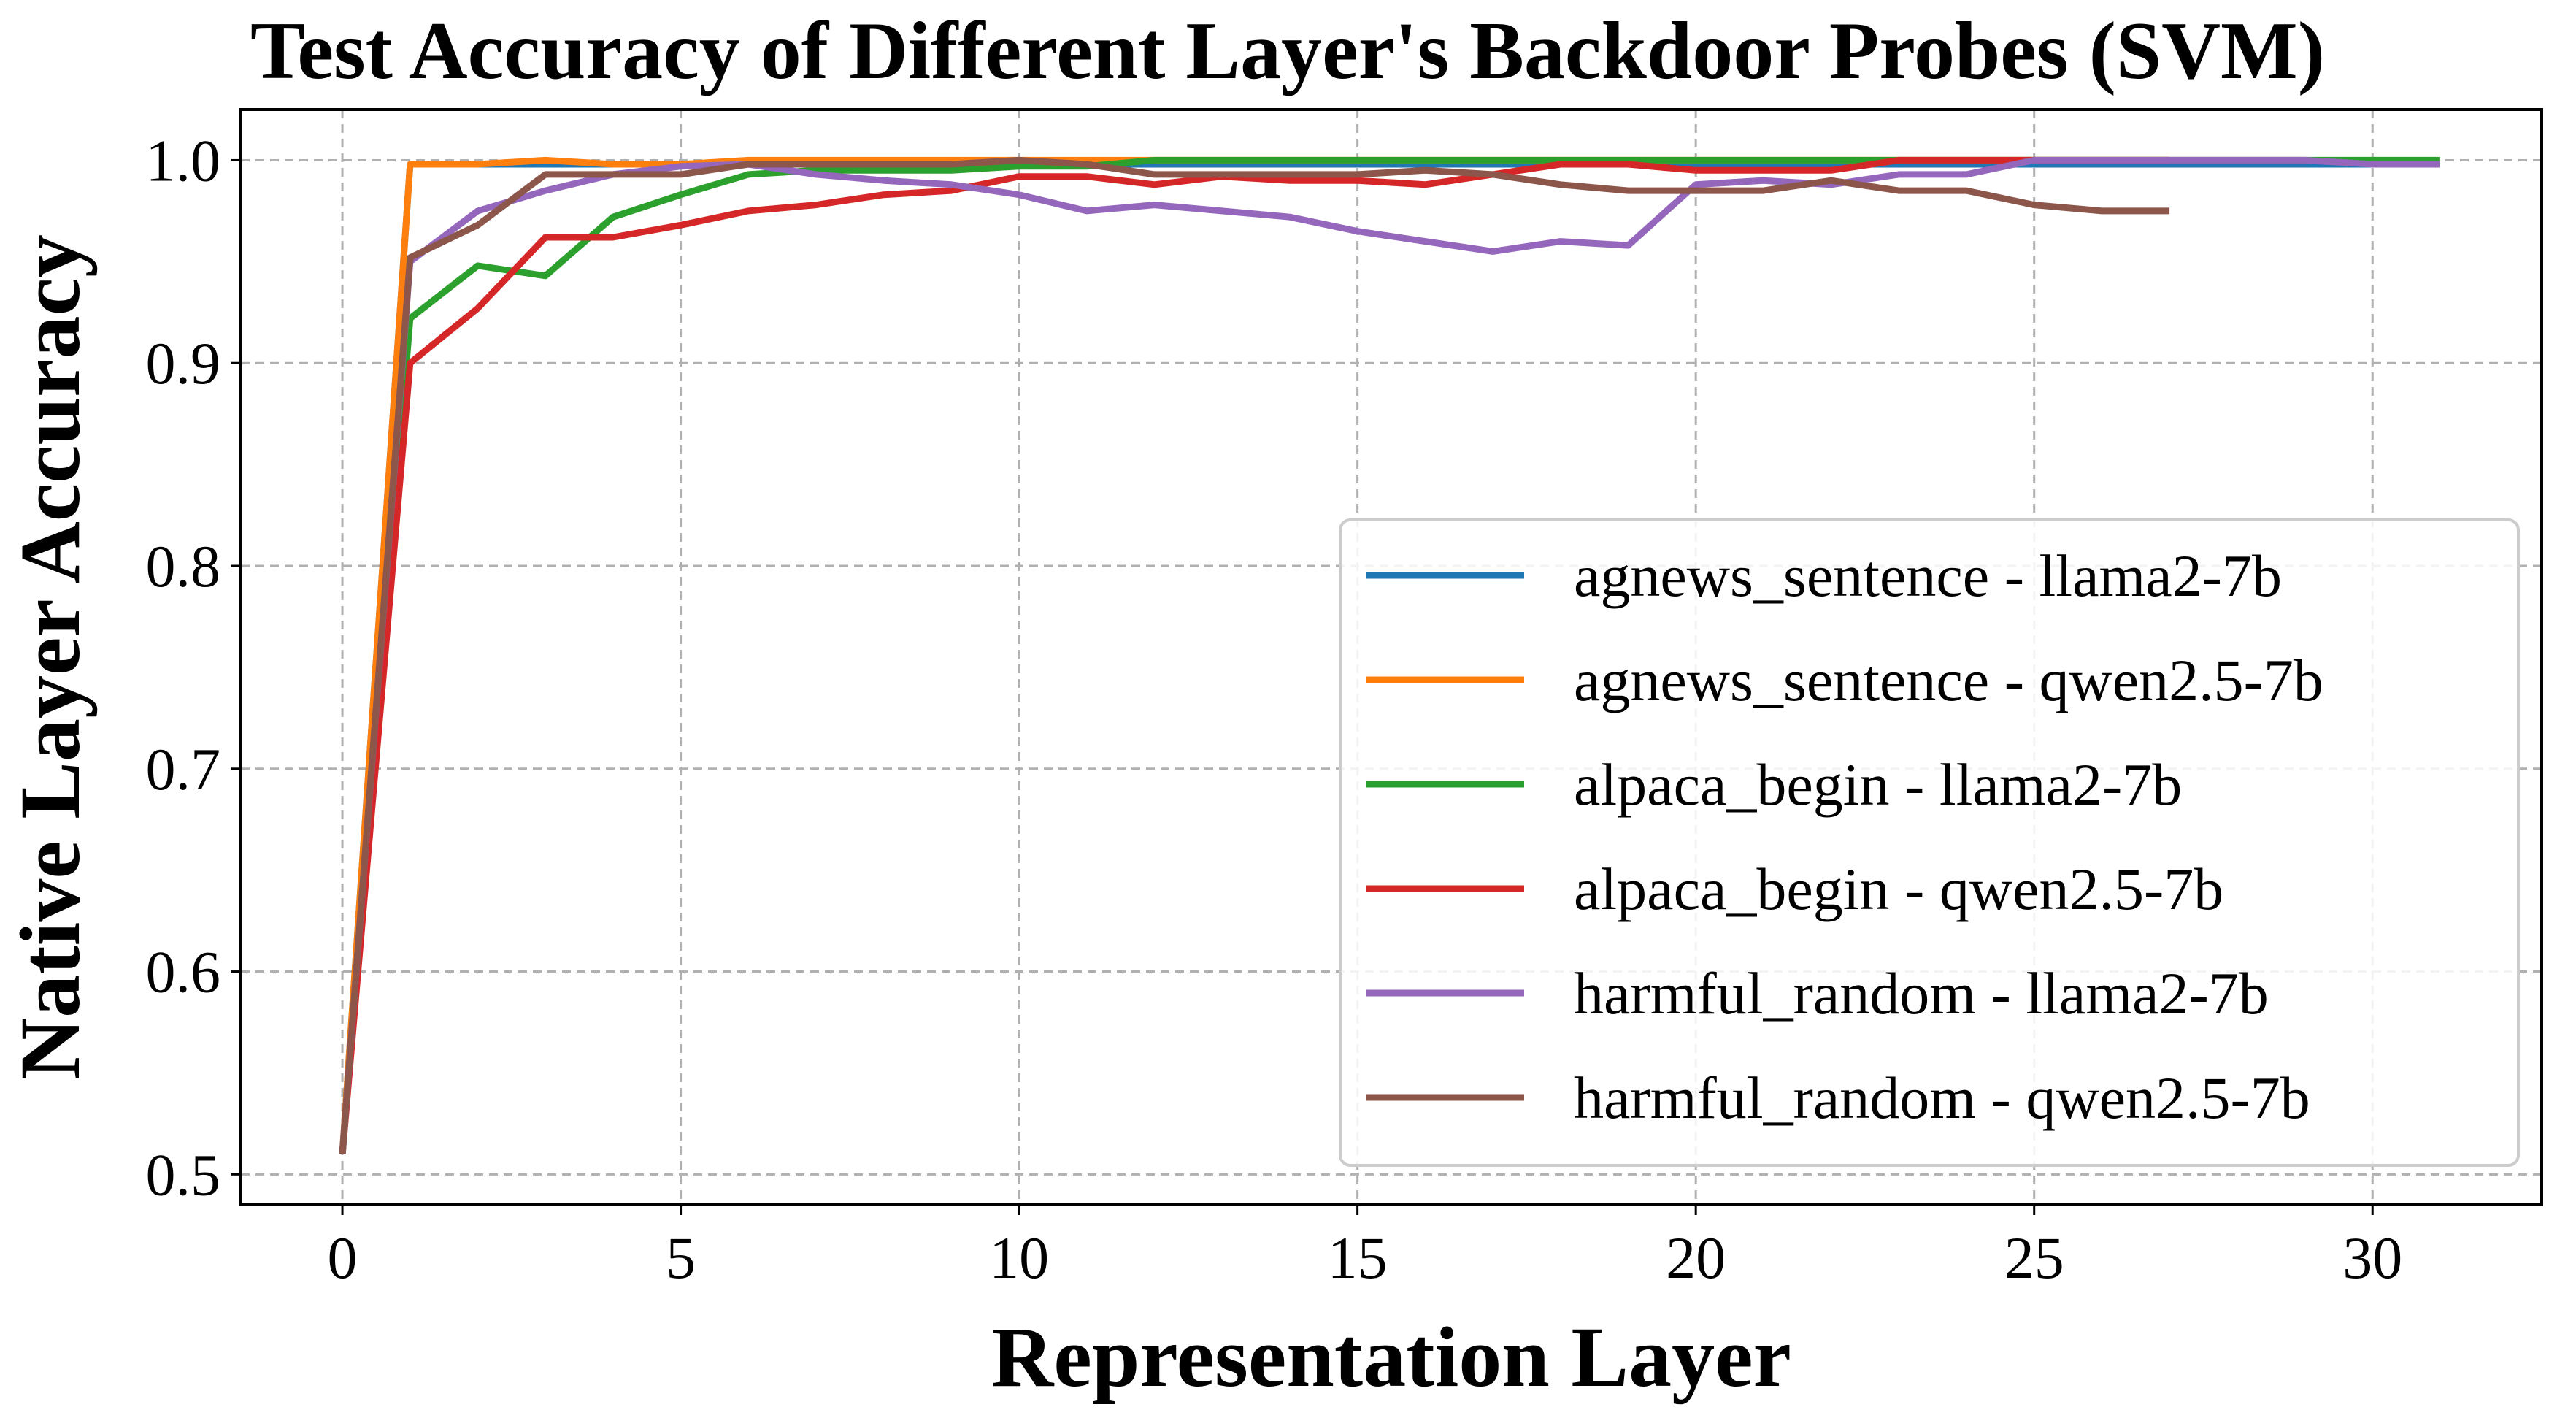 Image resolution: width=2576 pixels, height=1418 pixels. I want to click on x-tick-label: 25, so click(2034, 1258).